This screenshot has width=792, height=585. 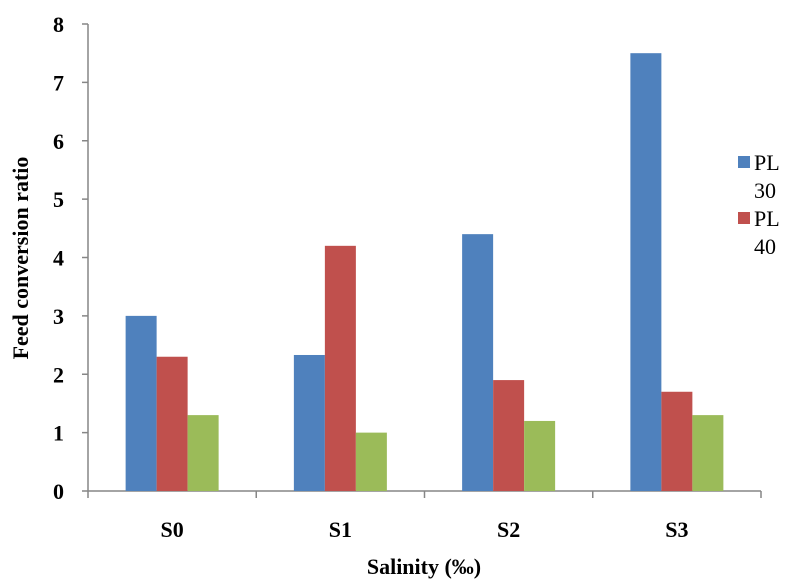 What do you see at coordinates (58, 199) in the screenshot?
I see `y-tick-label: 5` at bounding box center [58, 199].